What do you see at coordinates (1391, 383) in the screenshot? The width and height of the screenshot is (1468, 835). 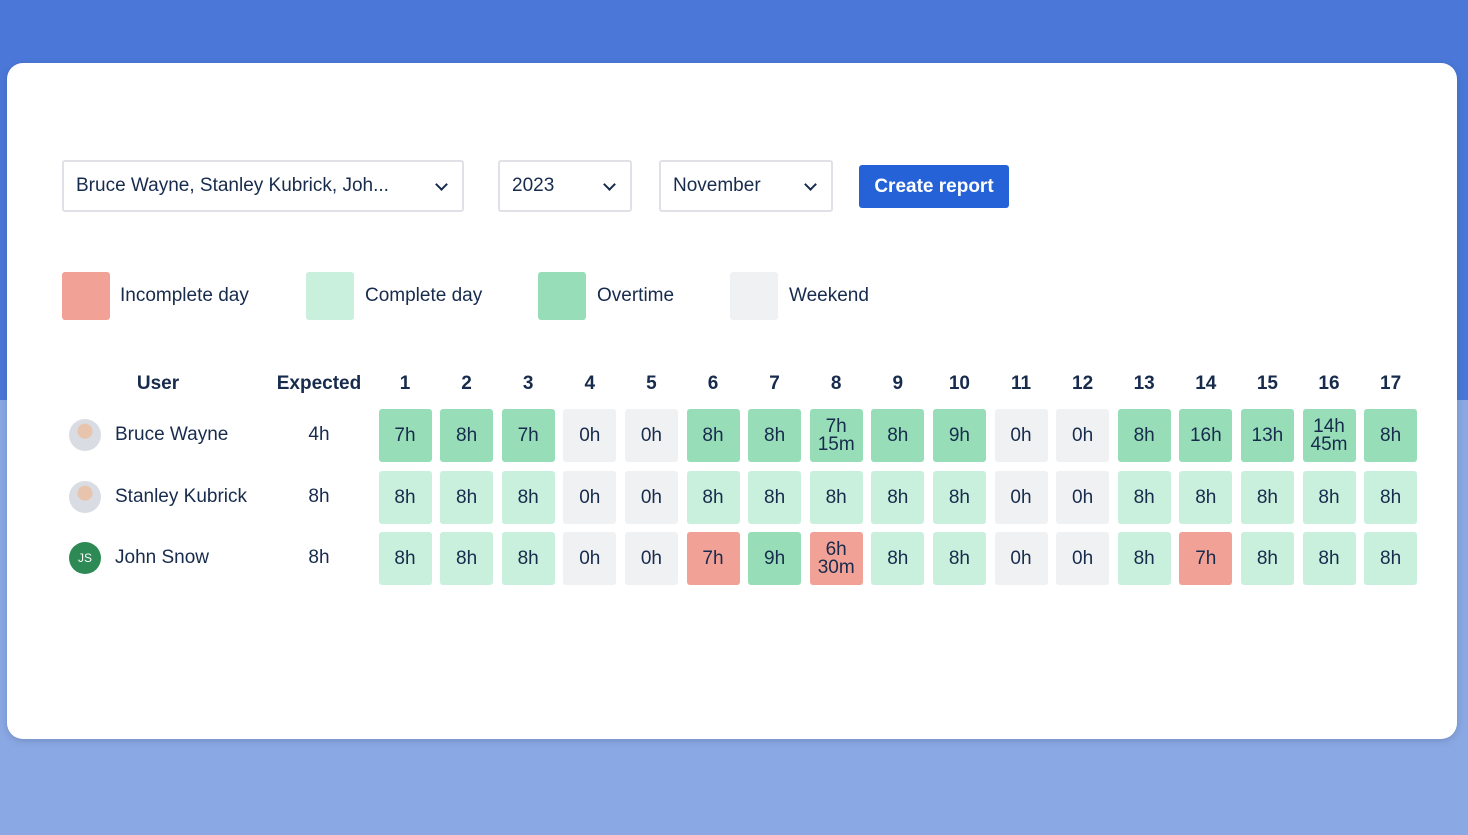 I see `column-header: 17` at bounding box center [1391, 383].